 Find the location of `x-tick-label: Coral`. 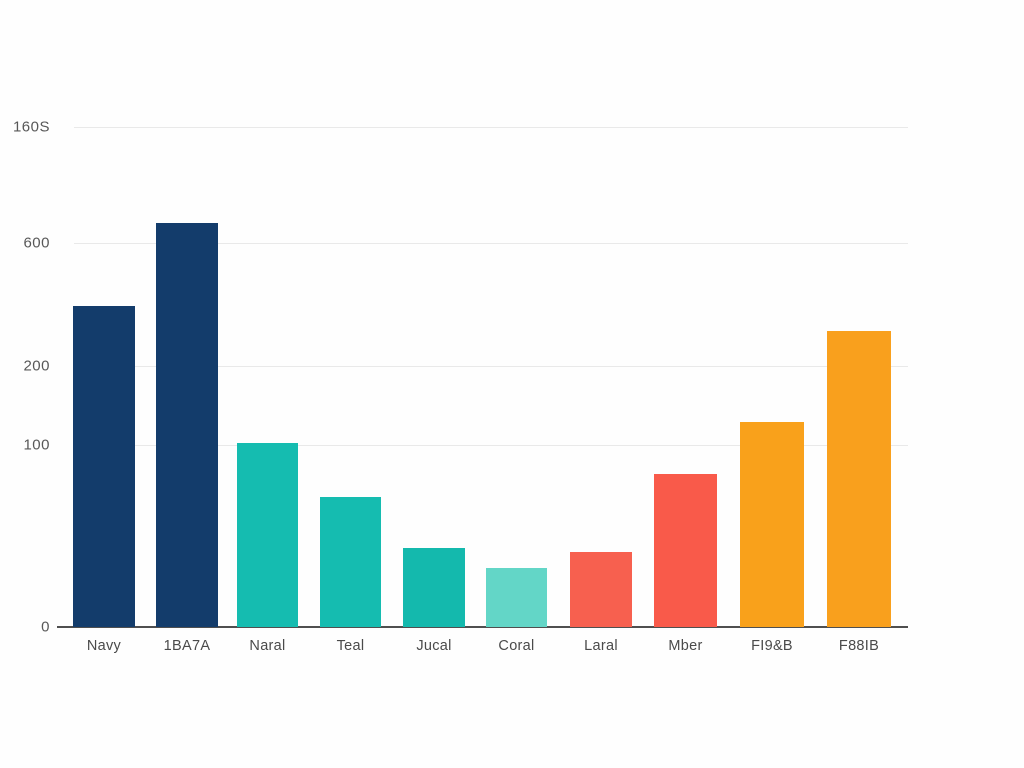

x-tick-label: Coral is located at coordinates (516, 646).